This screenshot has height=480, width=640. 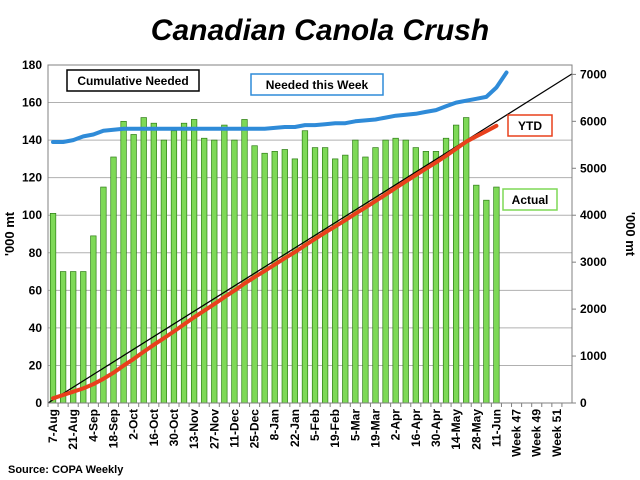 I want to click on left-axis-title: '000 mt, so click(x=9, y=233).